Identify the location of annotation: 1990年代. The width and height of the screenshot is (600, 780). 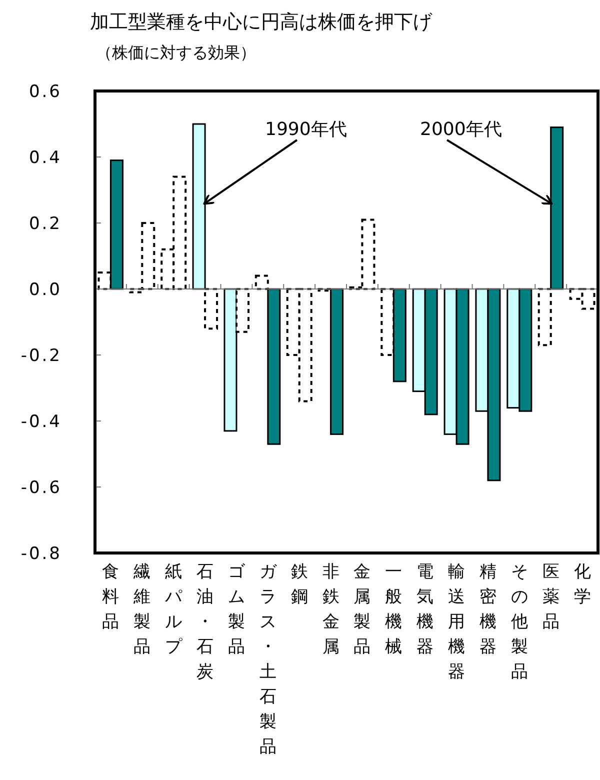
(306, 129).